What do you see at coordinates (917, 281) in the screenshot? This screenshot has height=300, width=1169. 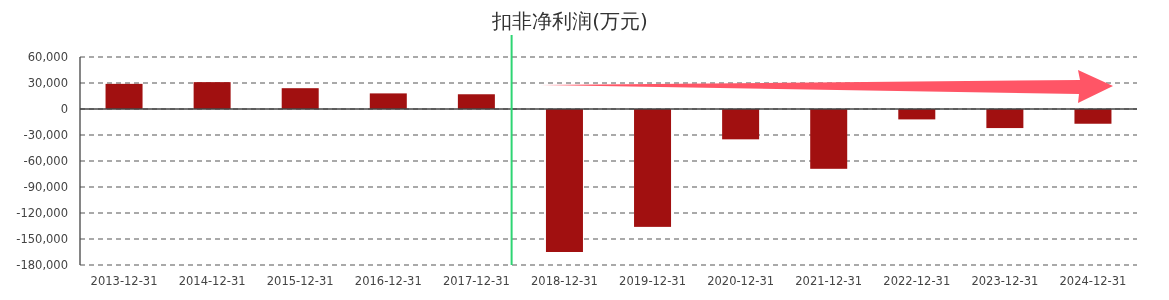 I see `x-tick-label: 2022-12-31` at bounding box center [917, 281].